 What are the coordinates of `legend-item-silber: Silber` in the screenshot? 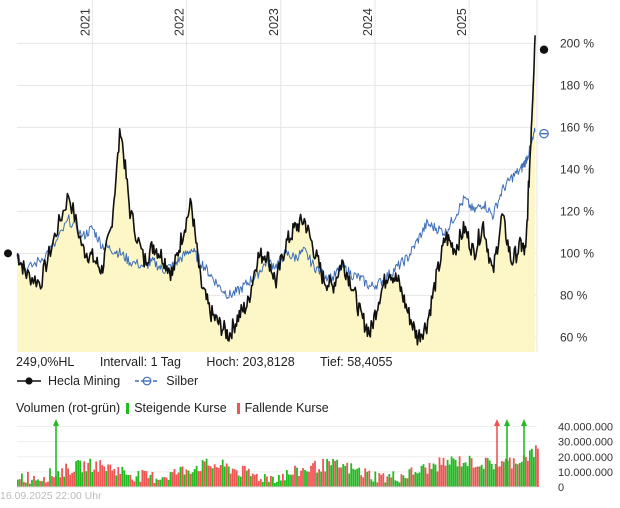 It's located at (166, 381).